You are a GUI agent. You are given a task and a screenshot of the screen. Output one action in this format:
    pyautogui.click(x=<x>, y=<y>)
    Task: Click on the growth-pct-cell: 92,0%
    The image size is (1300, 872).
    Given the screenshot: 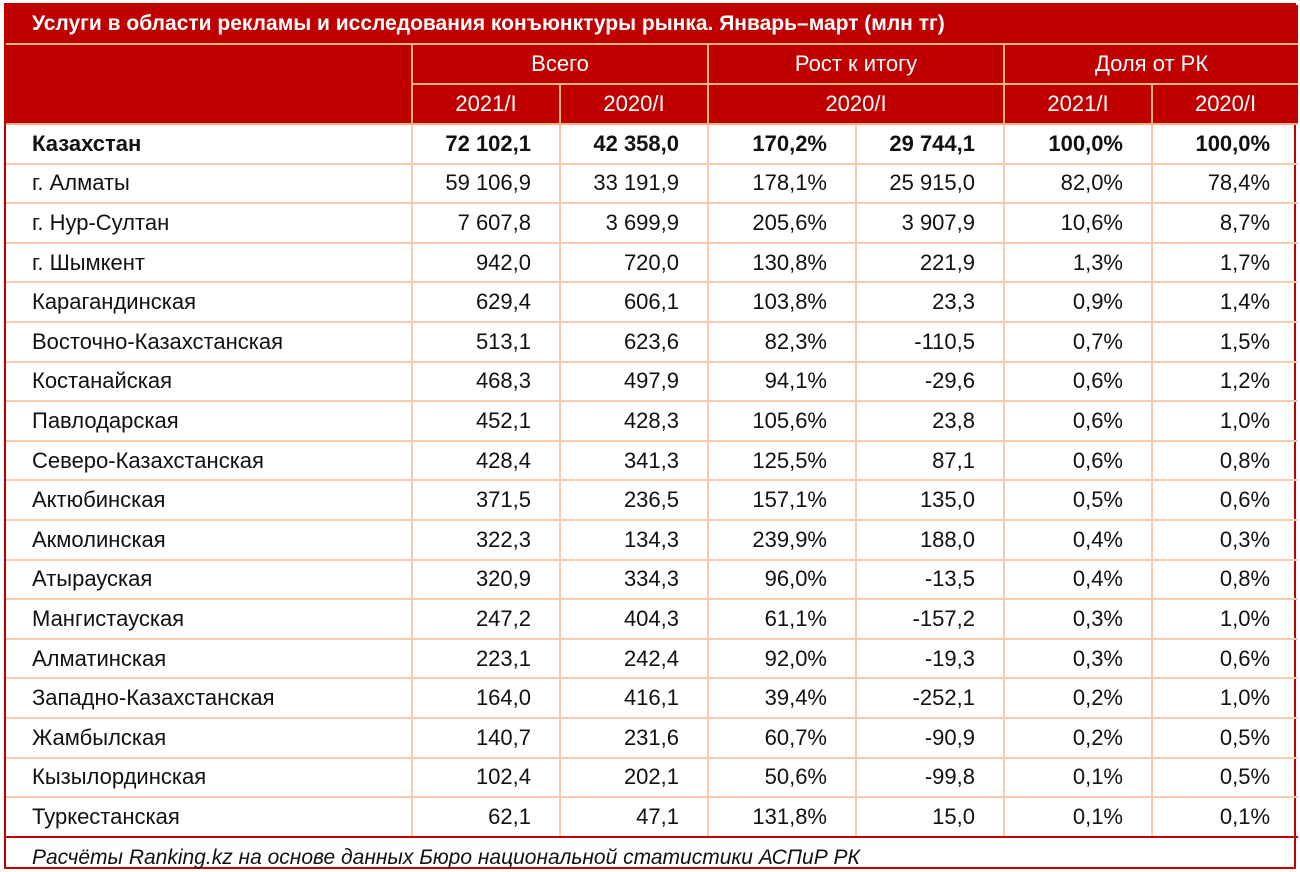 What is the action you would take?
    pyautogui.click(x=781, y=659)
    